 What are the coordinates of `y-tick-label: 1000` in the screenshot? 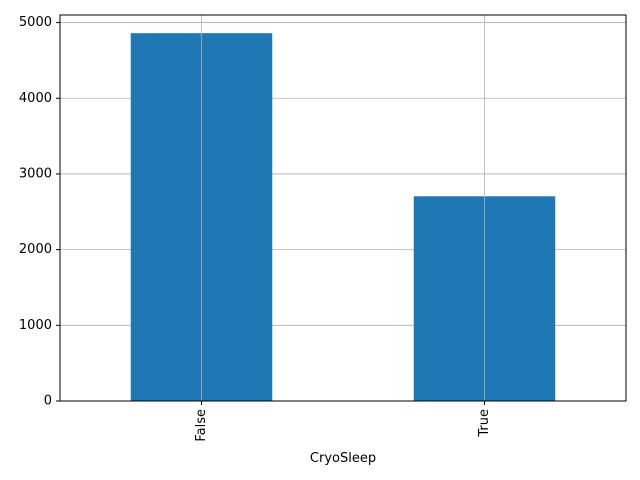 It's located at (35, 325).